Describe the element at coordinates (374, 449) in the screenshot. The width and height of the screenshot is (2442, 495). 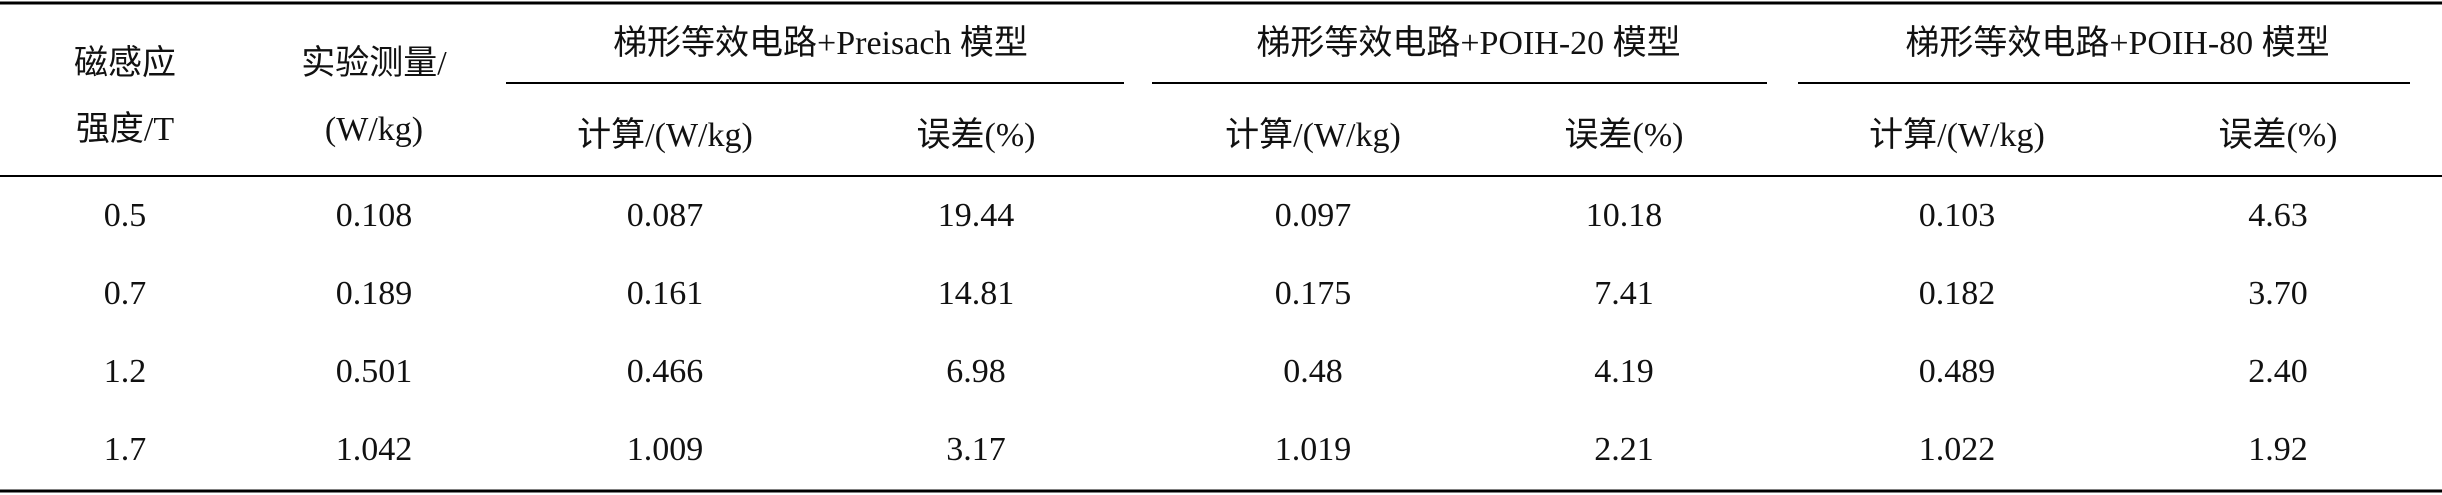
I see `table-cell: 1.042` at that location.